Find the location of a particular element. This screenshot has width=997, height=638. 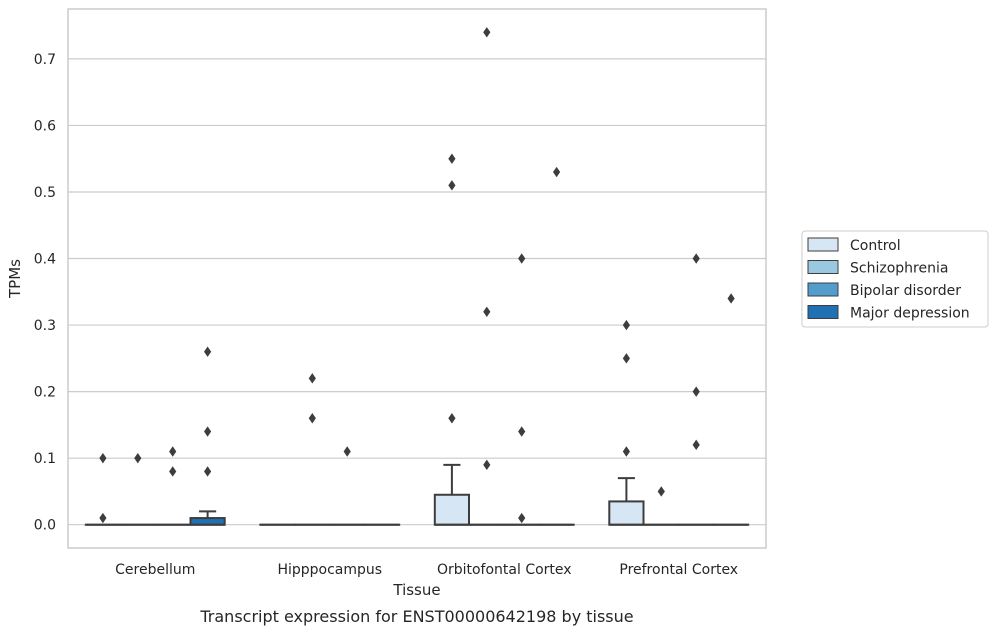

x-axis-label: Tissue is located at coordinates (416, 590).